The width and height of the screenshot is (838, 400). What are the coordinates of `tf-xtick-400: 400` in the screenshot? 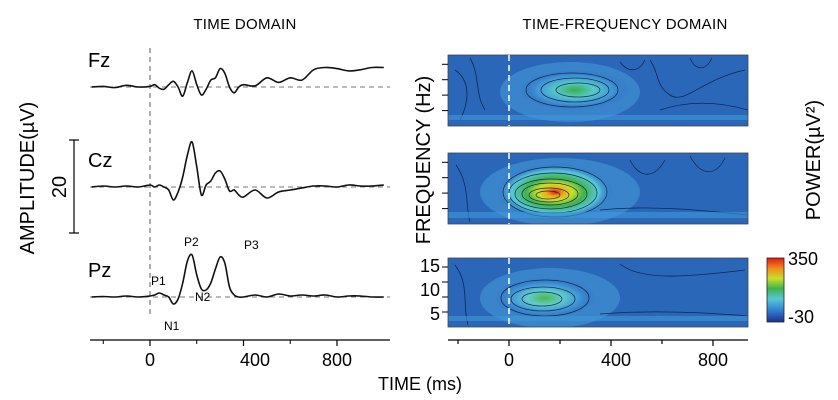 It's located at (616, 360).